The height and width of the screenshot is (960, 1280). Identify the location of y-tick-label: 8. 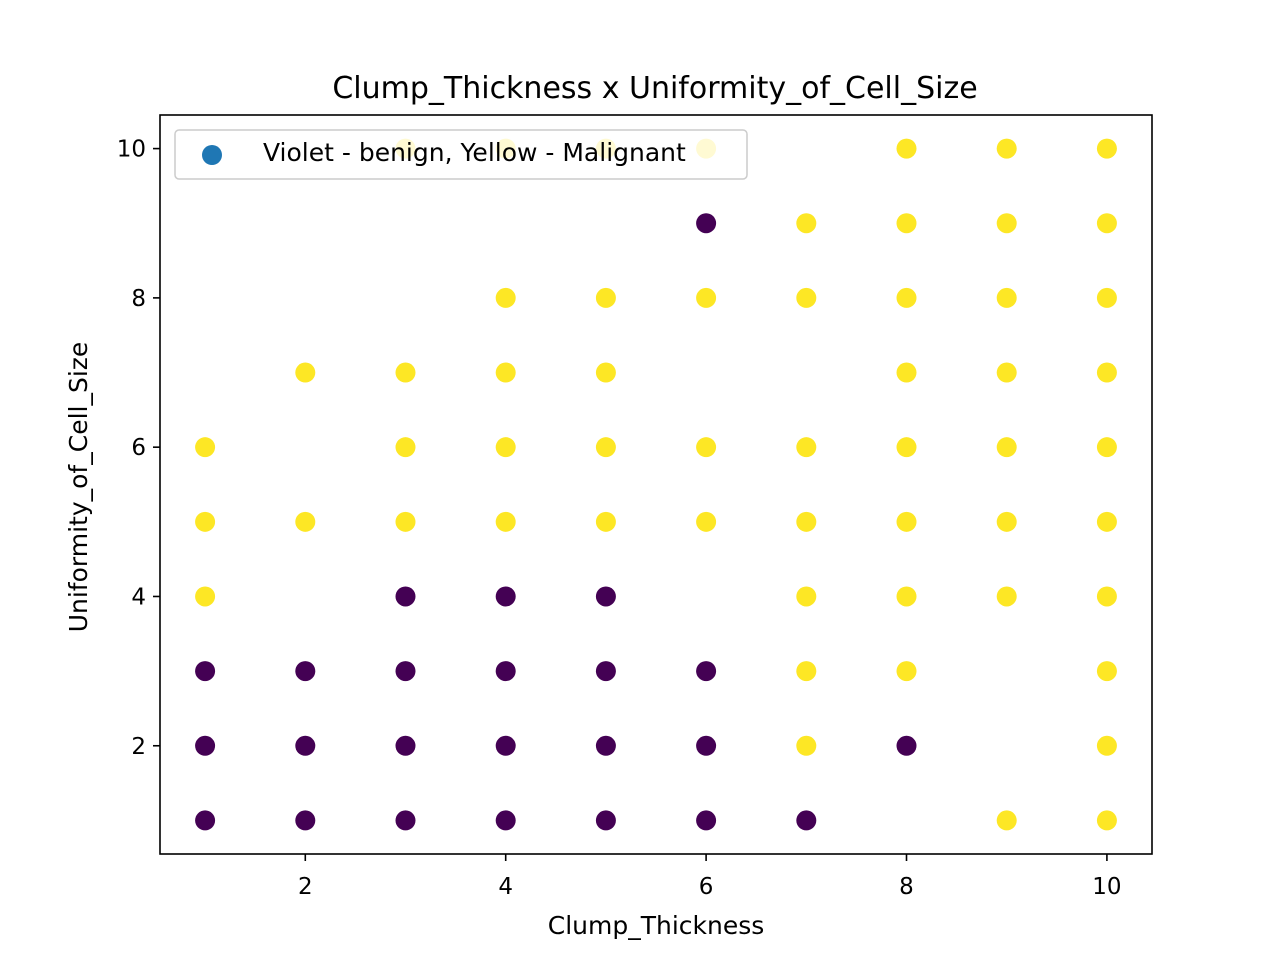
(138, 299).